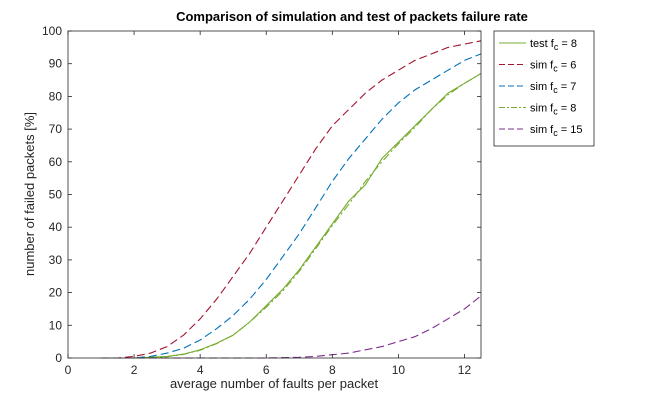 This screenshot has width=645, height=402. I want to click on y-axis-label: number of failed packets [%], so click(29, 194).